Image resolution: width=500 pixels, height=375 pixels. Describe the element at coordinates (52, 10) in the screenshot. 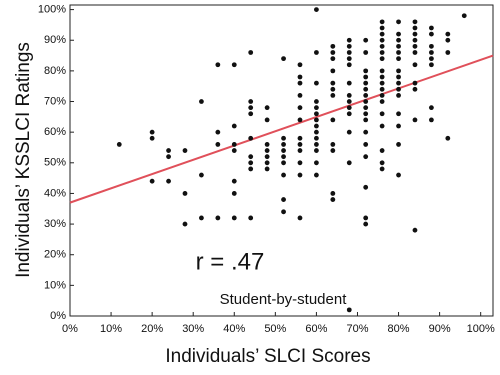

I see `y-tick-label: 100%` at that location.